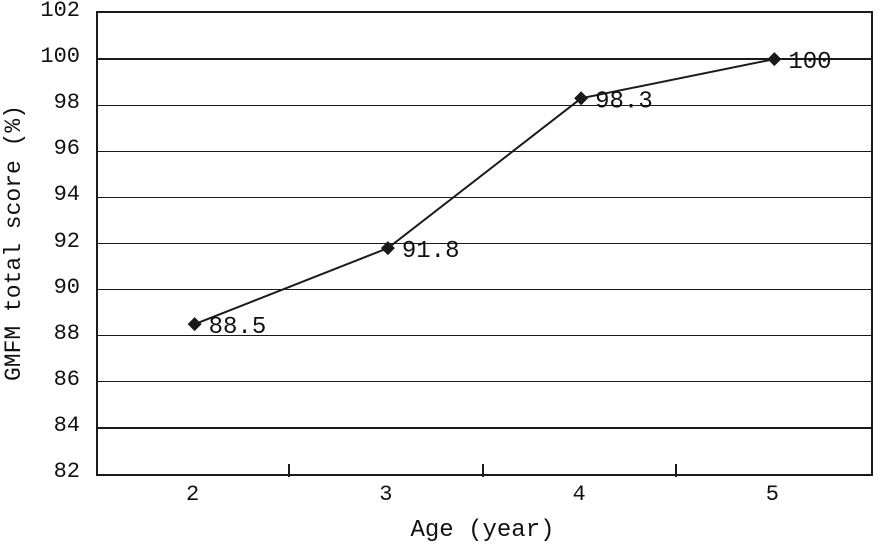 This screenshot has height=553, width=879. Describe the element at coordinates (579, 494) in the screenshot. I see `x-tick-label: 4` at that location.